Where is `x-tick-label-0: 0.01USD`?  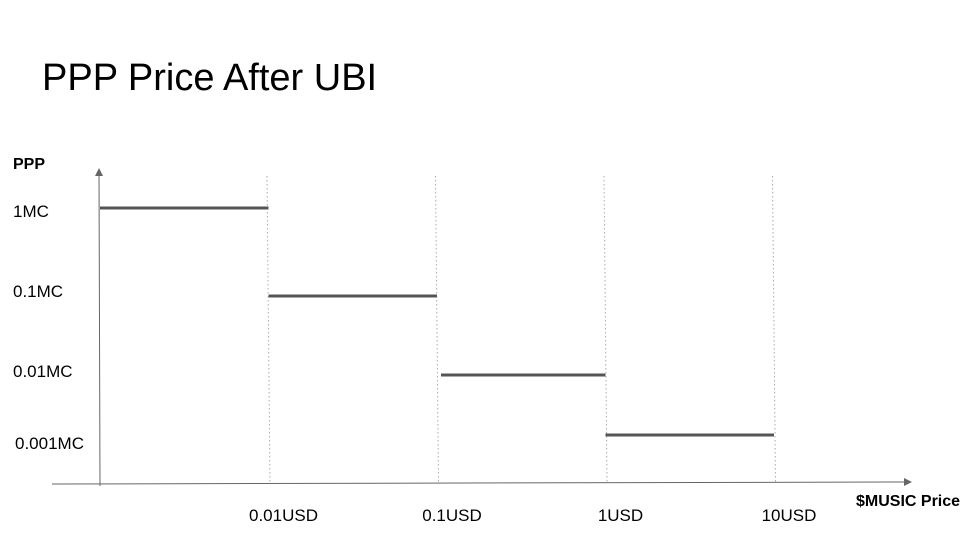 x-tick-label-0: 0.01USD is located at coordinates (283, 515).